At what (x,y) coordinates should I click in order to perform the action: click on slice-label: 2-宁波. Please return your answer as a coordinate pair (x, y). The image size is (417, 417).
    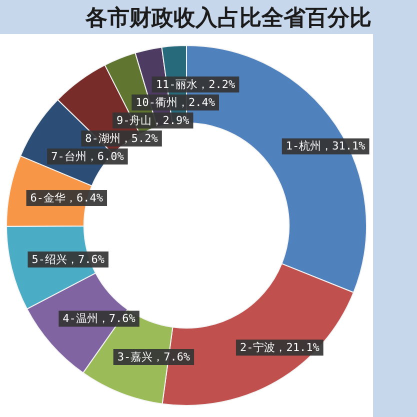
    Looking at the image, I should click on (258, 347).